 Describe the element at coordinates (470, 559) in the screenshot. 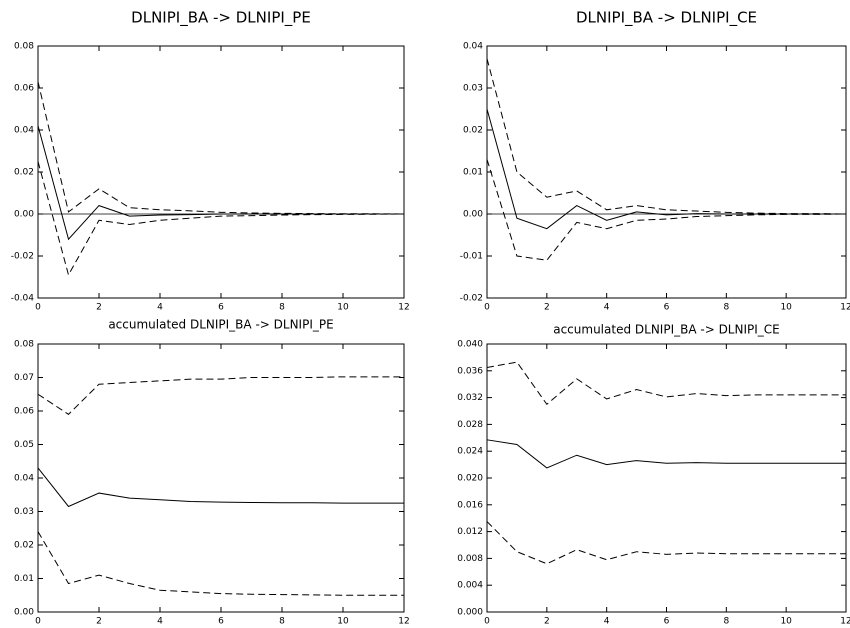

I see `y-tick-label: 0.008` at that location.